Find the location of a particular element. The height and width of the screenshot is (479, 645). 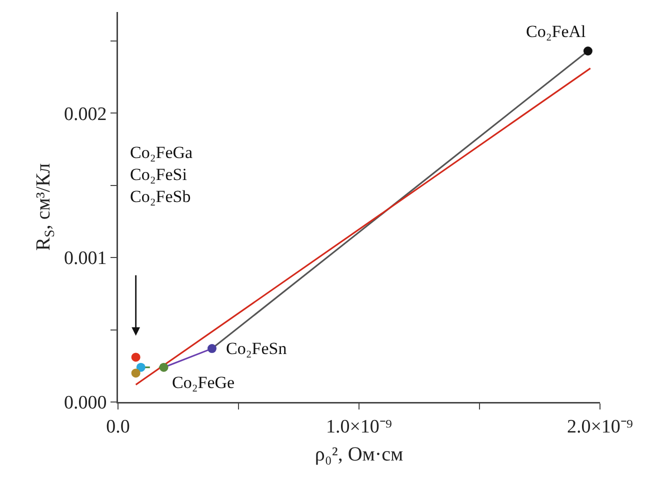

annotation: Co₂FeSn is located at coordinates (257, 348).